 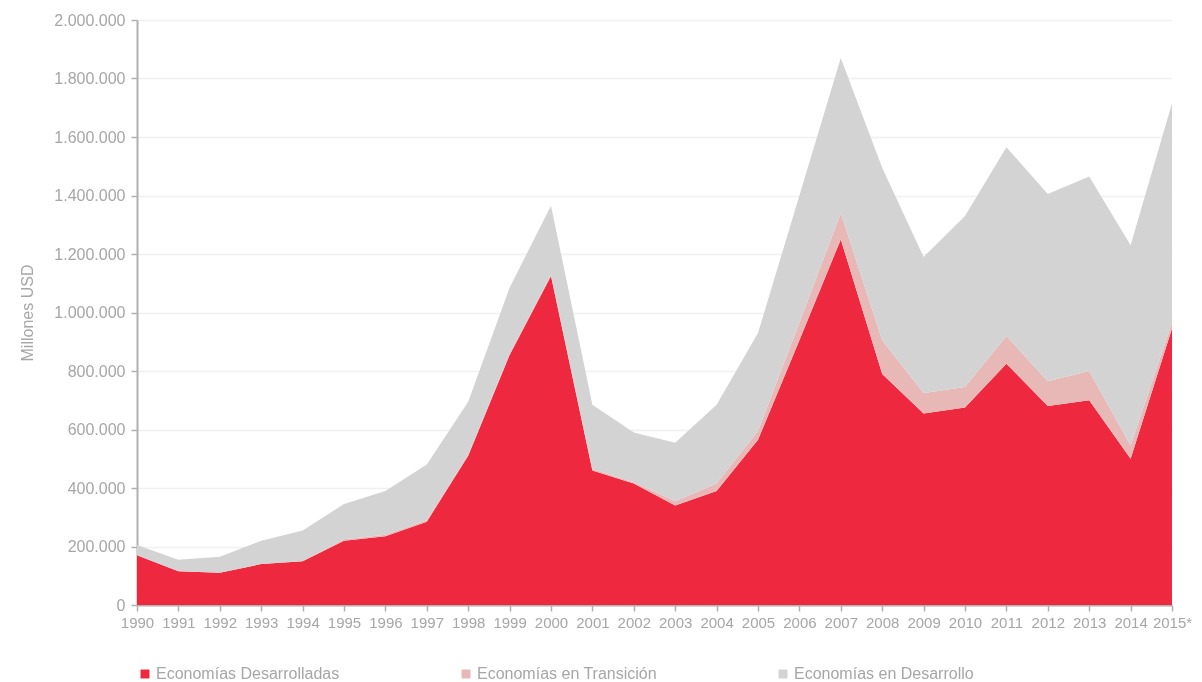 I want to click on y-tick-label: 0, so click(x=121, y=605).